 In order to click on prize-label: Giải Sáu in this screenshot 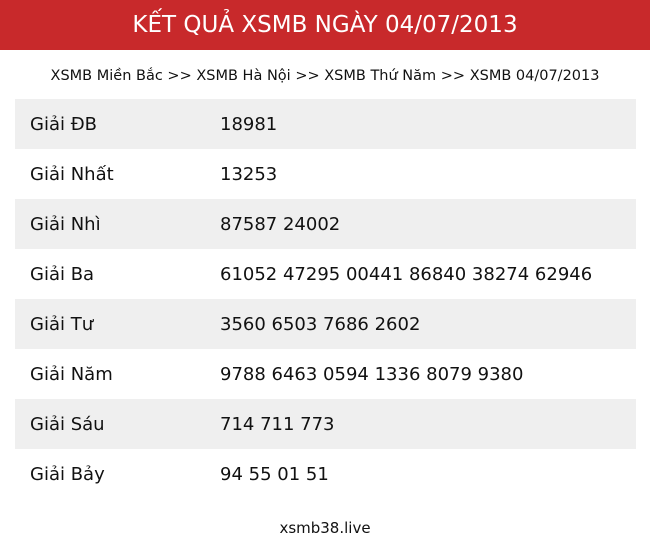, I will do `click(67, 424)`.